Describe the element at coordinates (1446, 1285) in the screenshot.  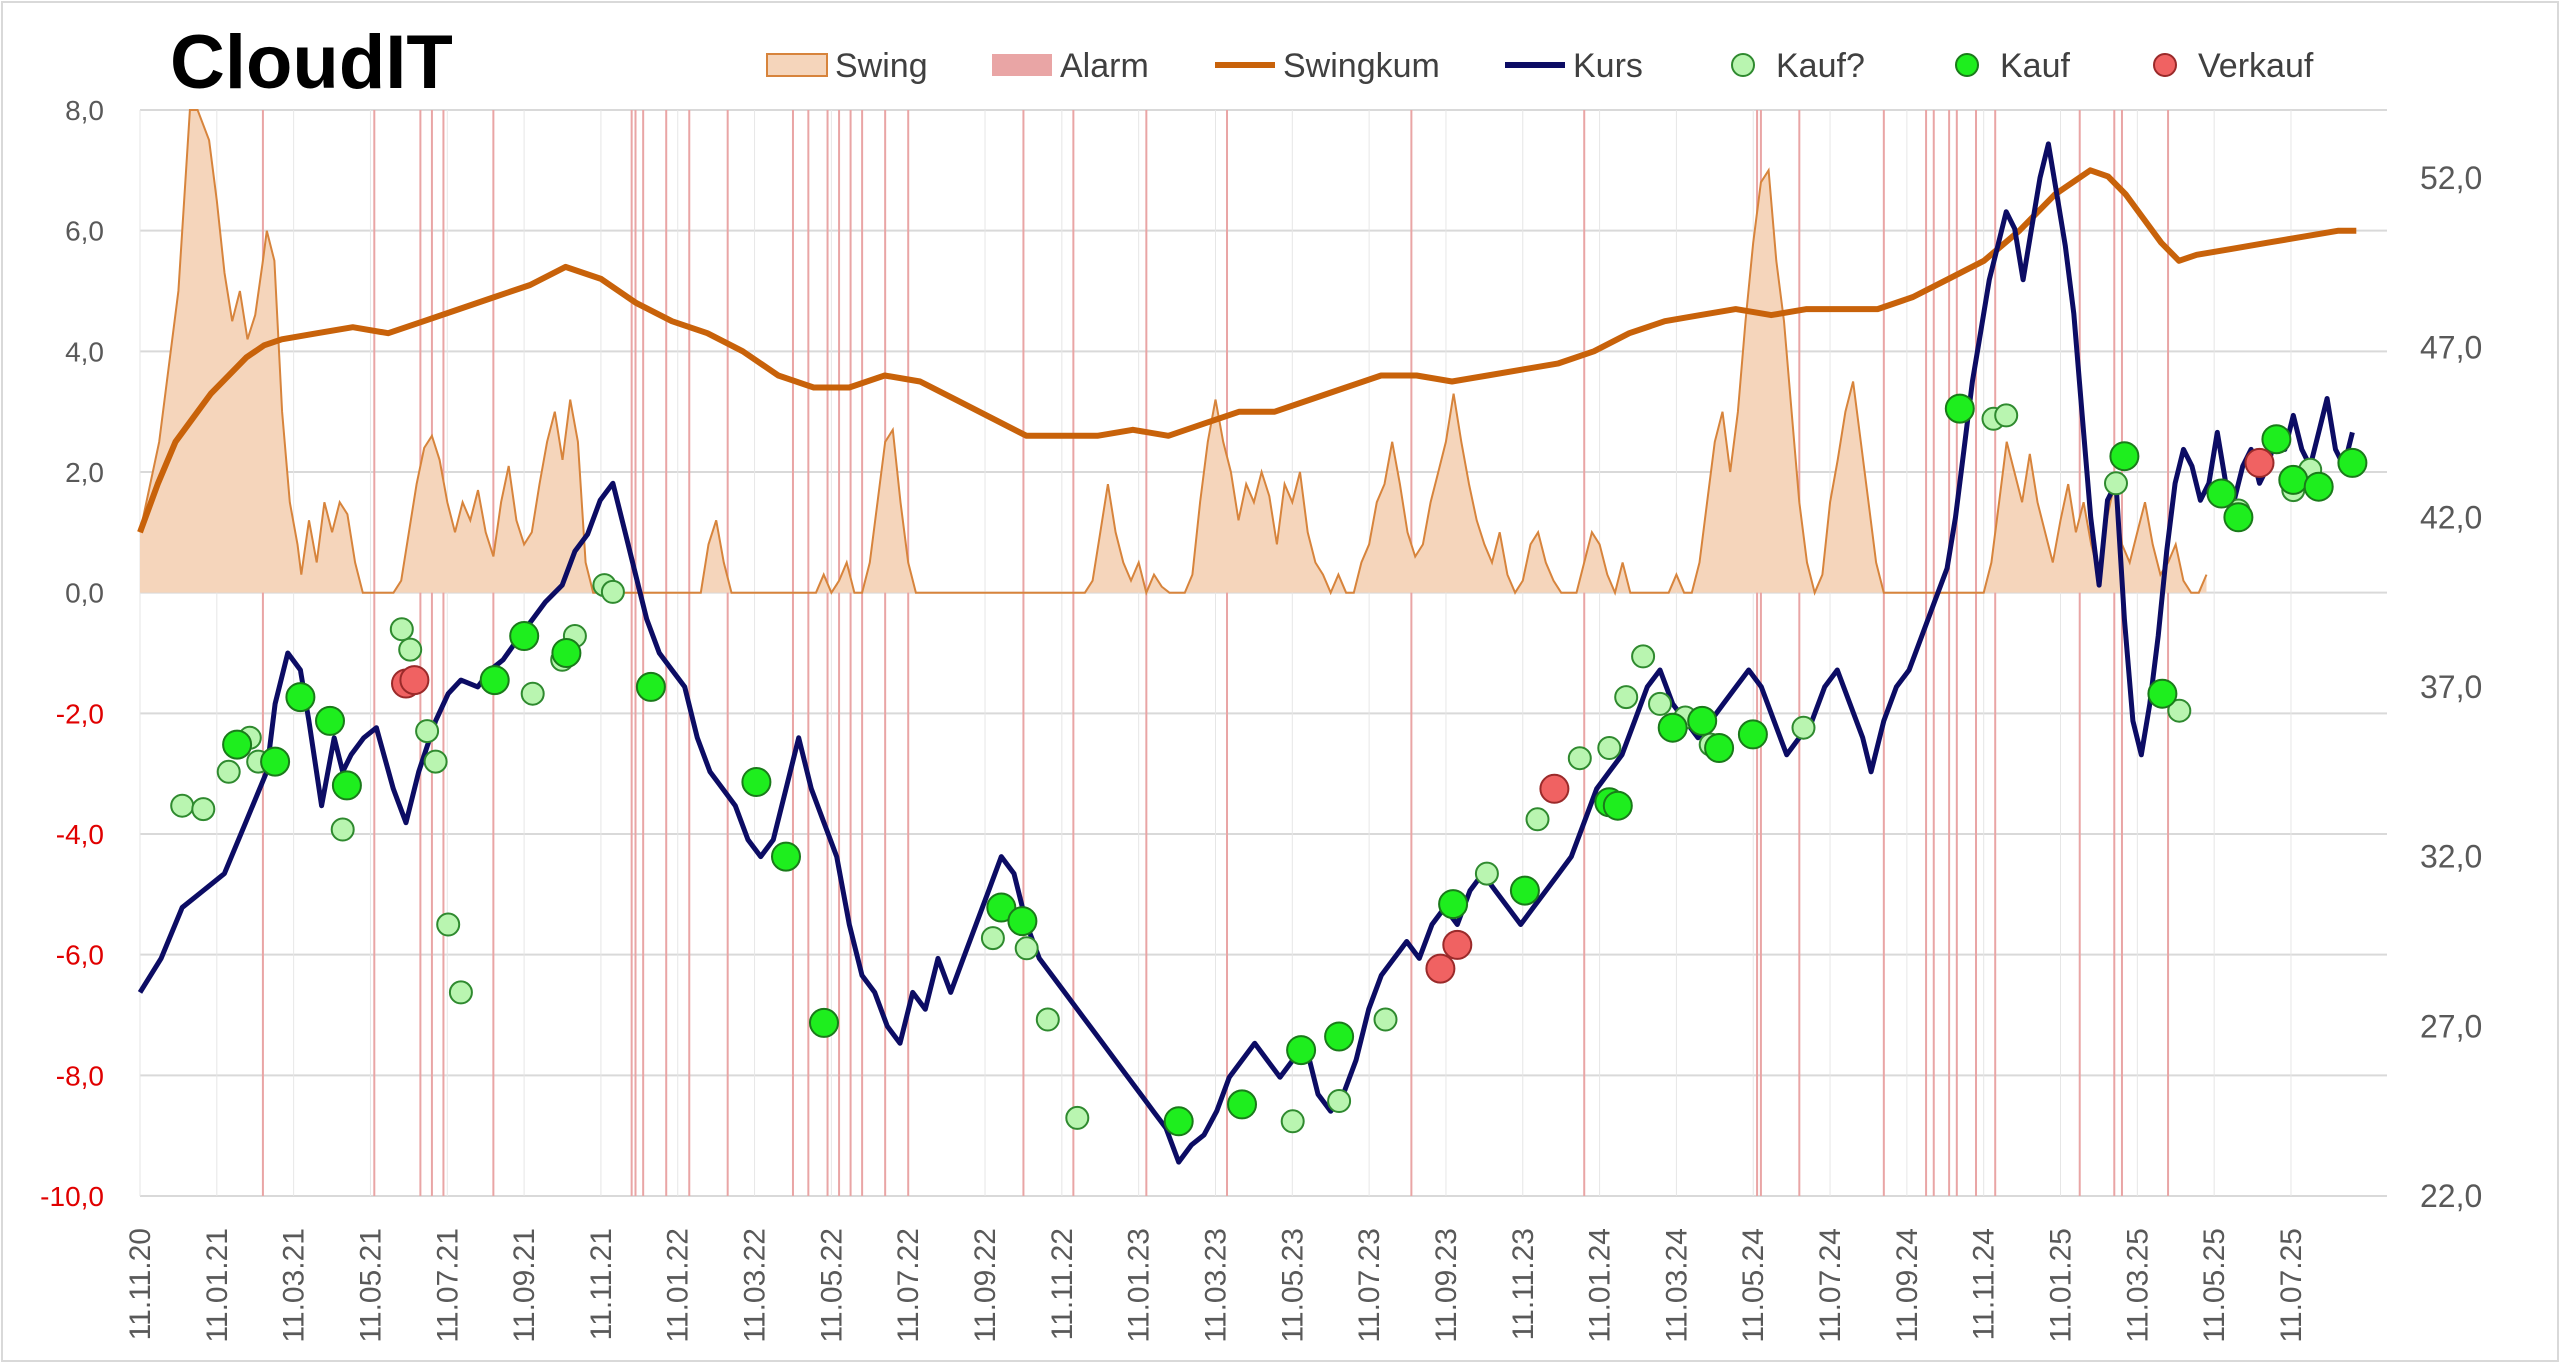
I see `x-tick-label: 11.09.23` at that location.